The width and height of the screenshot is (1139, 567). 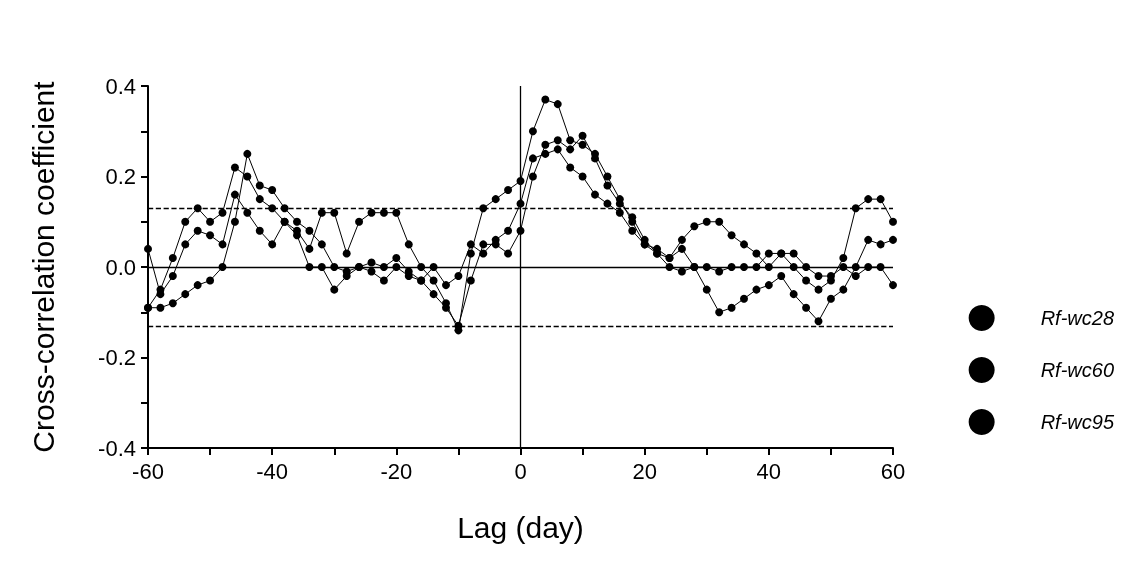 What do you see at coordinates (120, 176) in the screenshot?
I see `y-tick-label: 0.2` at bounding box center [120, 176].